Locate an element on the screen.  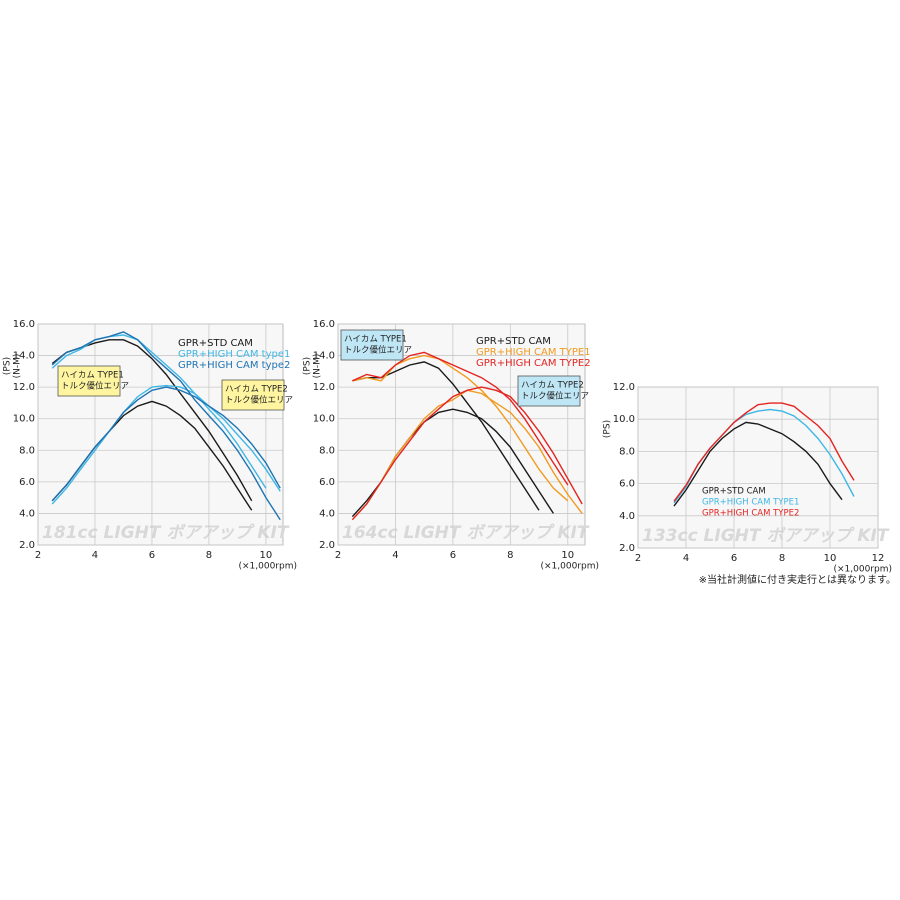
legend-entry: GPR+HIGH CAM type2 is located at coordinates (234, 365).